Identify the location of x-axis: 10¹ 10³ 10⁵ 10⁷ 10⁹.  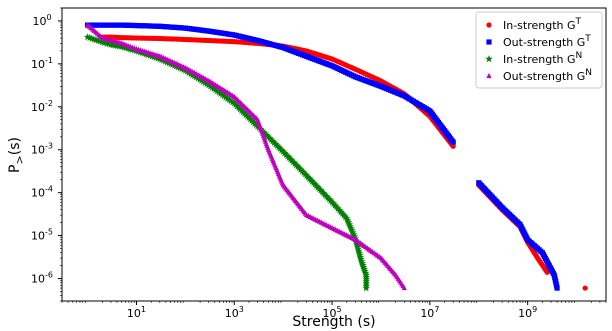
(334, 310).